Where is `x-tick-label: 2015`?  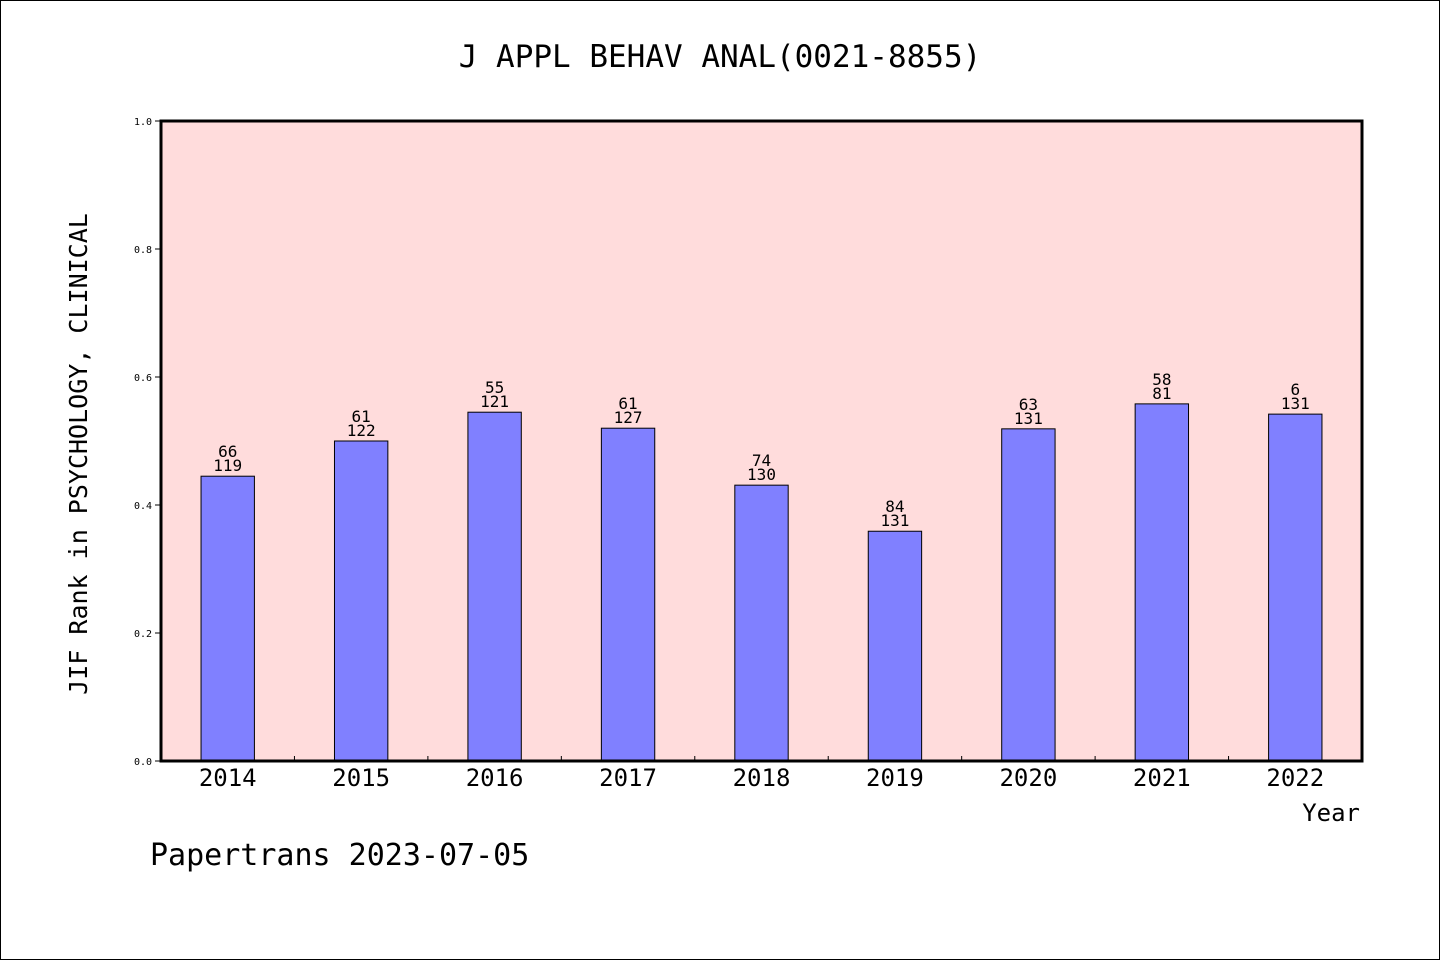 x-tick-label: 2015 is located at coordinates (361, 778).